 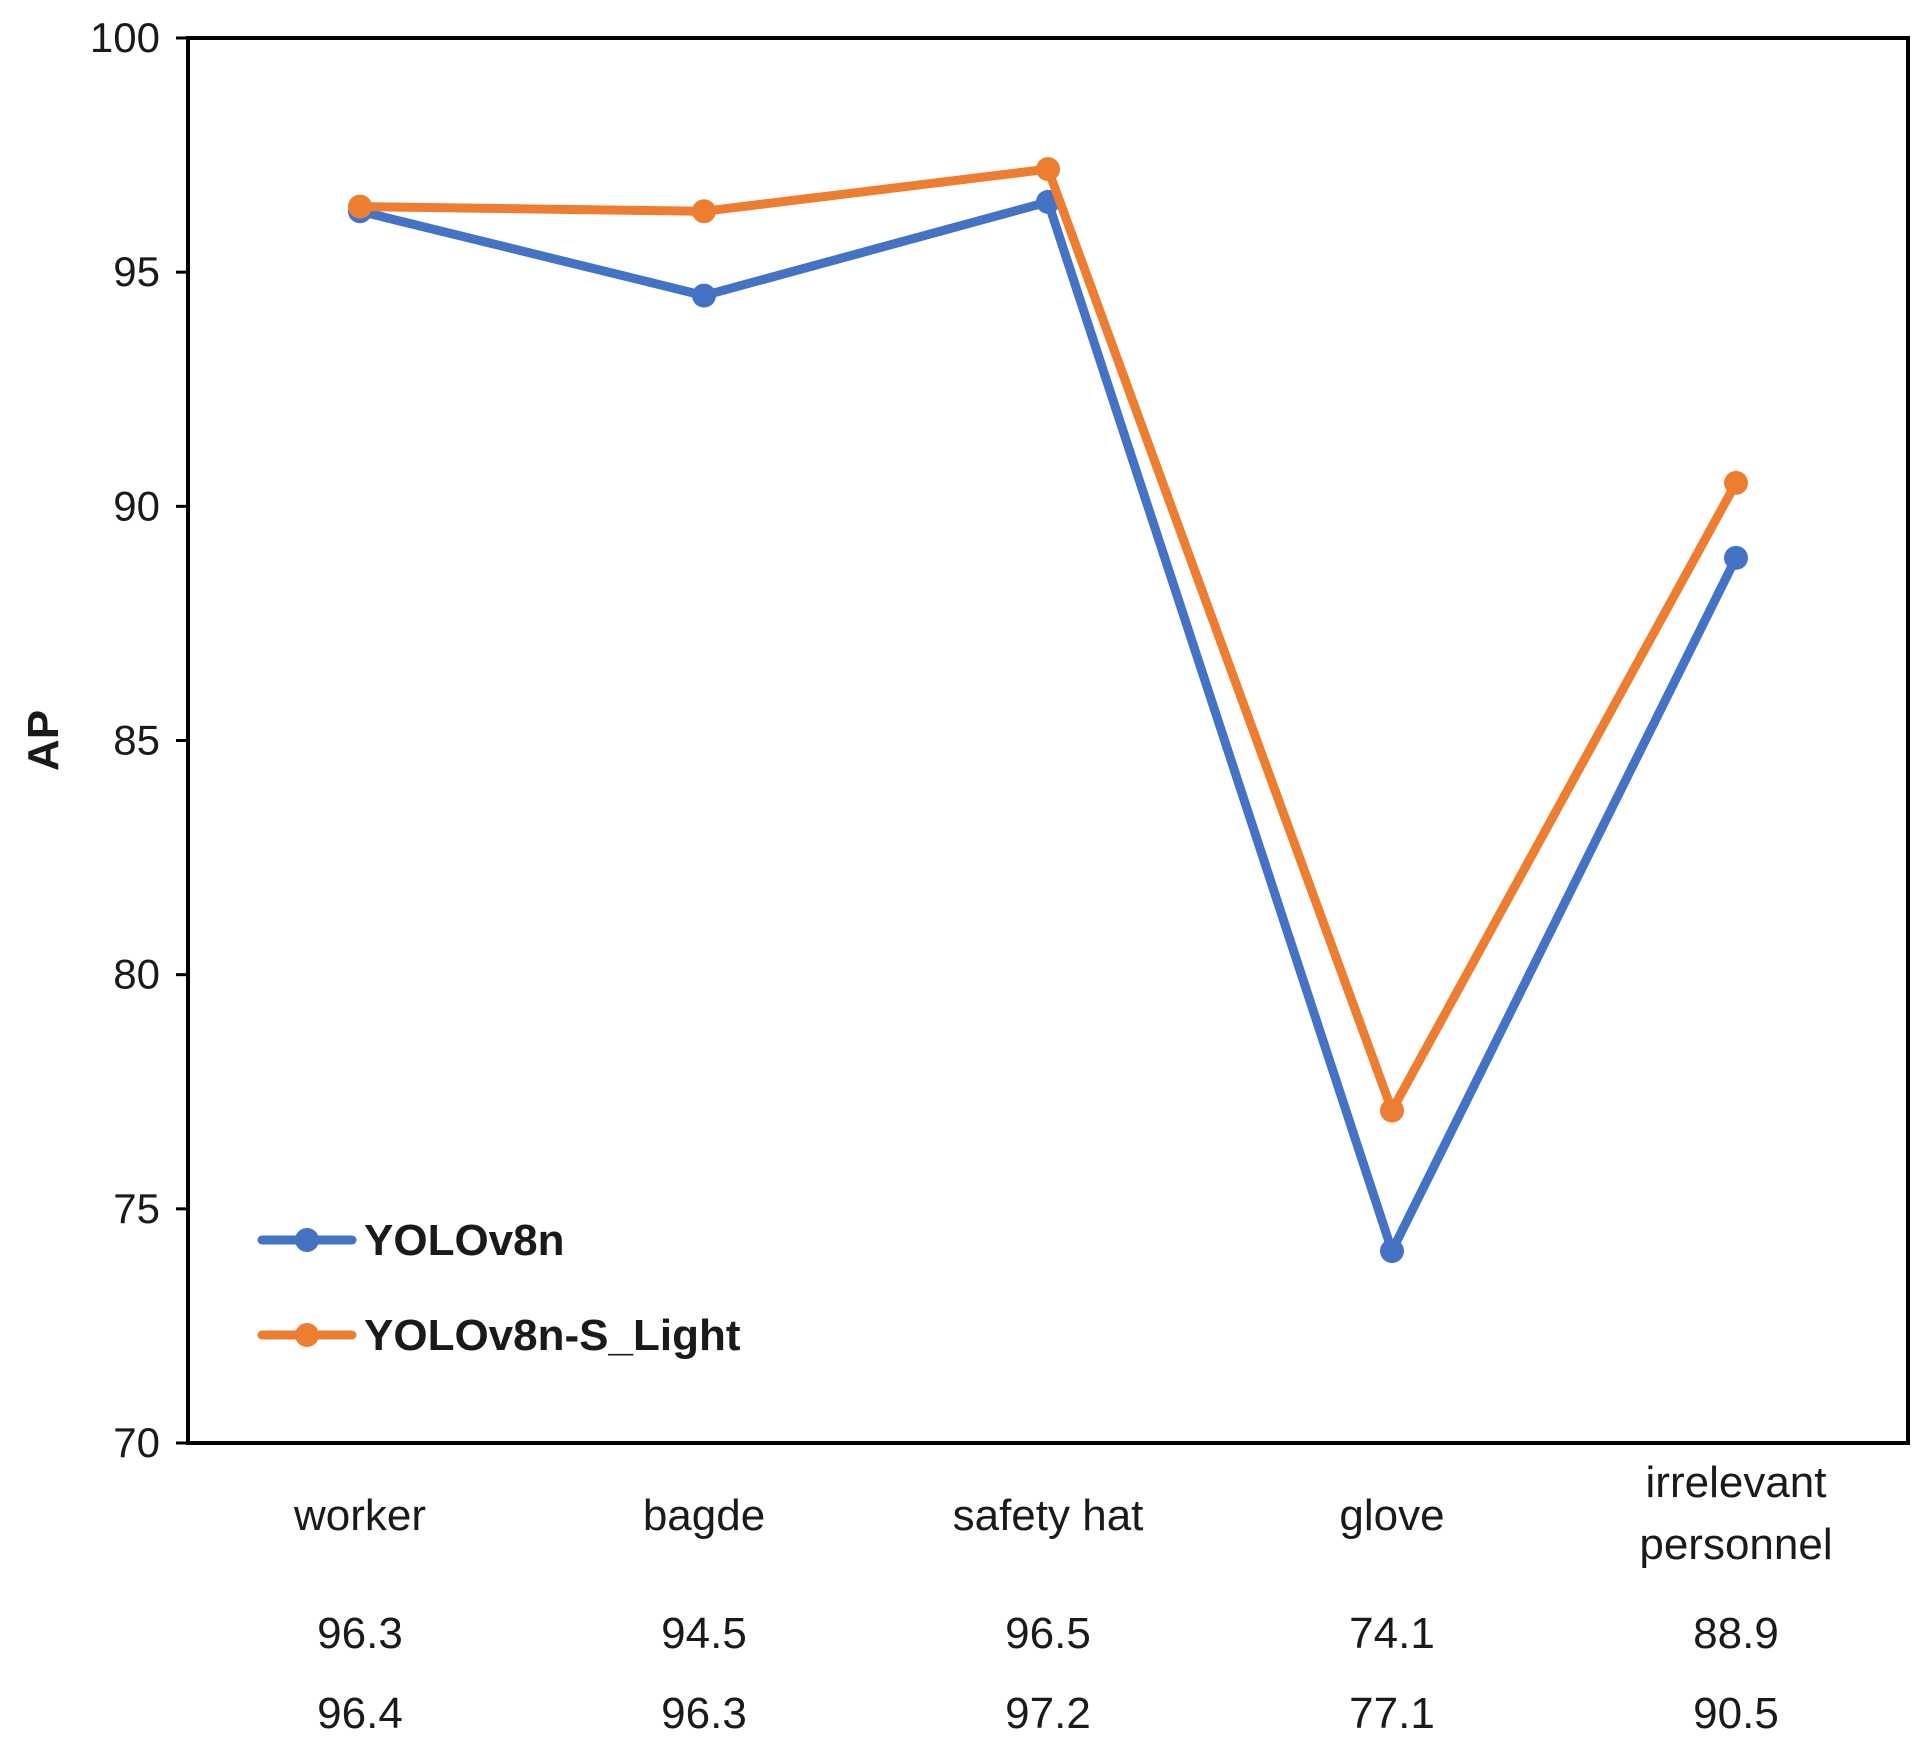 What do you see at coordinates (704, 1633) in the screenshot?
I see `data-label: 94.5` at bounding box center [704, 1633].